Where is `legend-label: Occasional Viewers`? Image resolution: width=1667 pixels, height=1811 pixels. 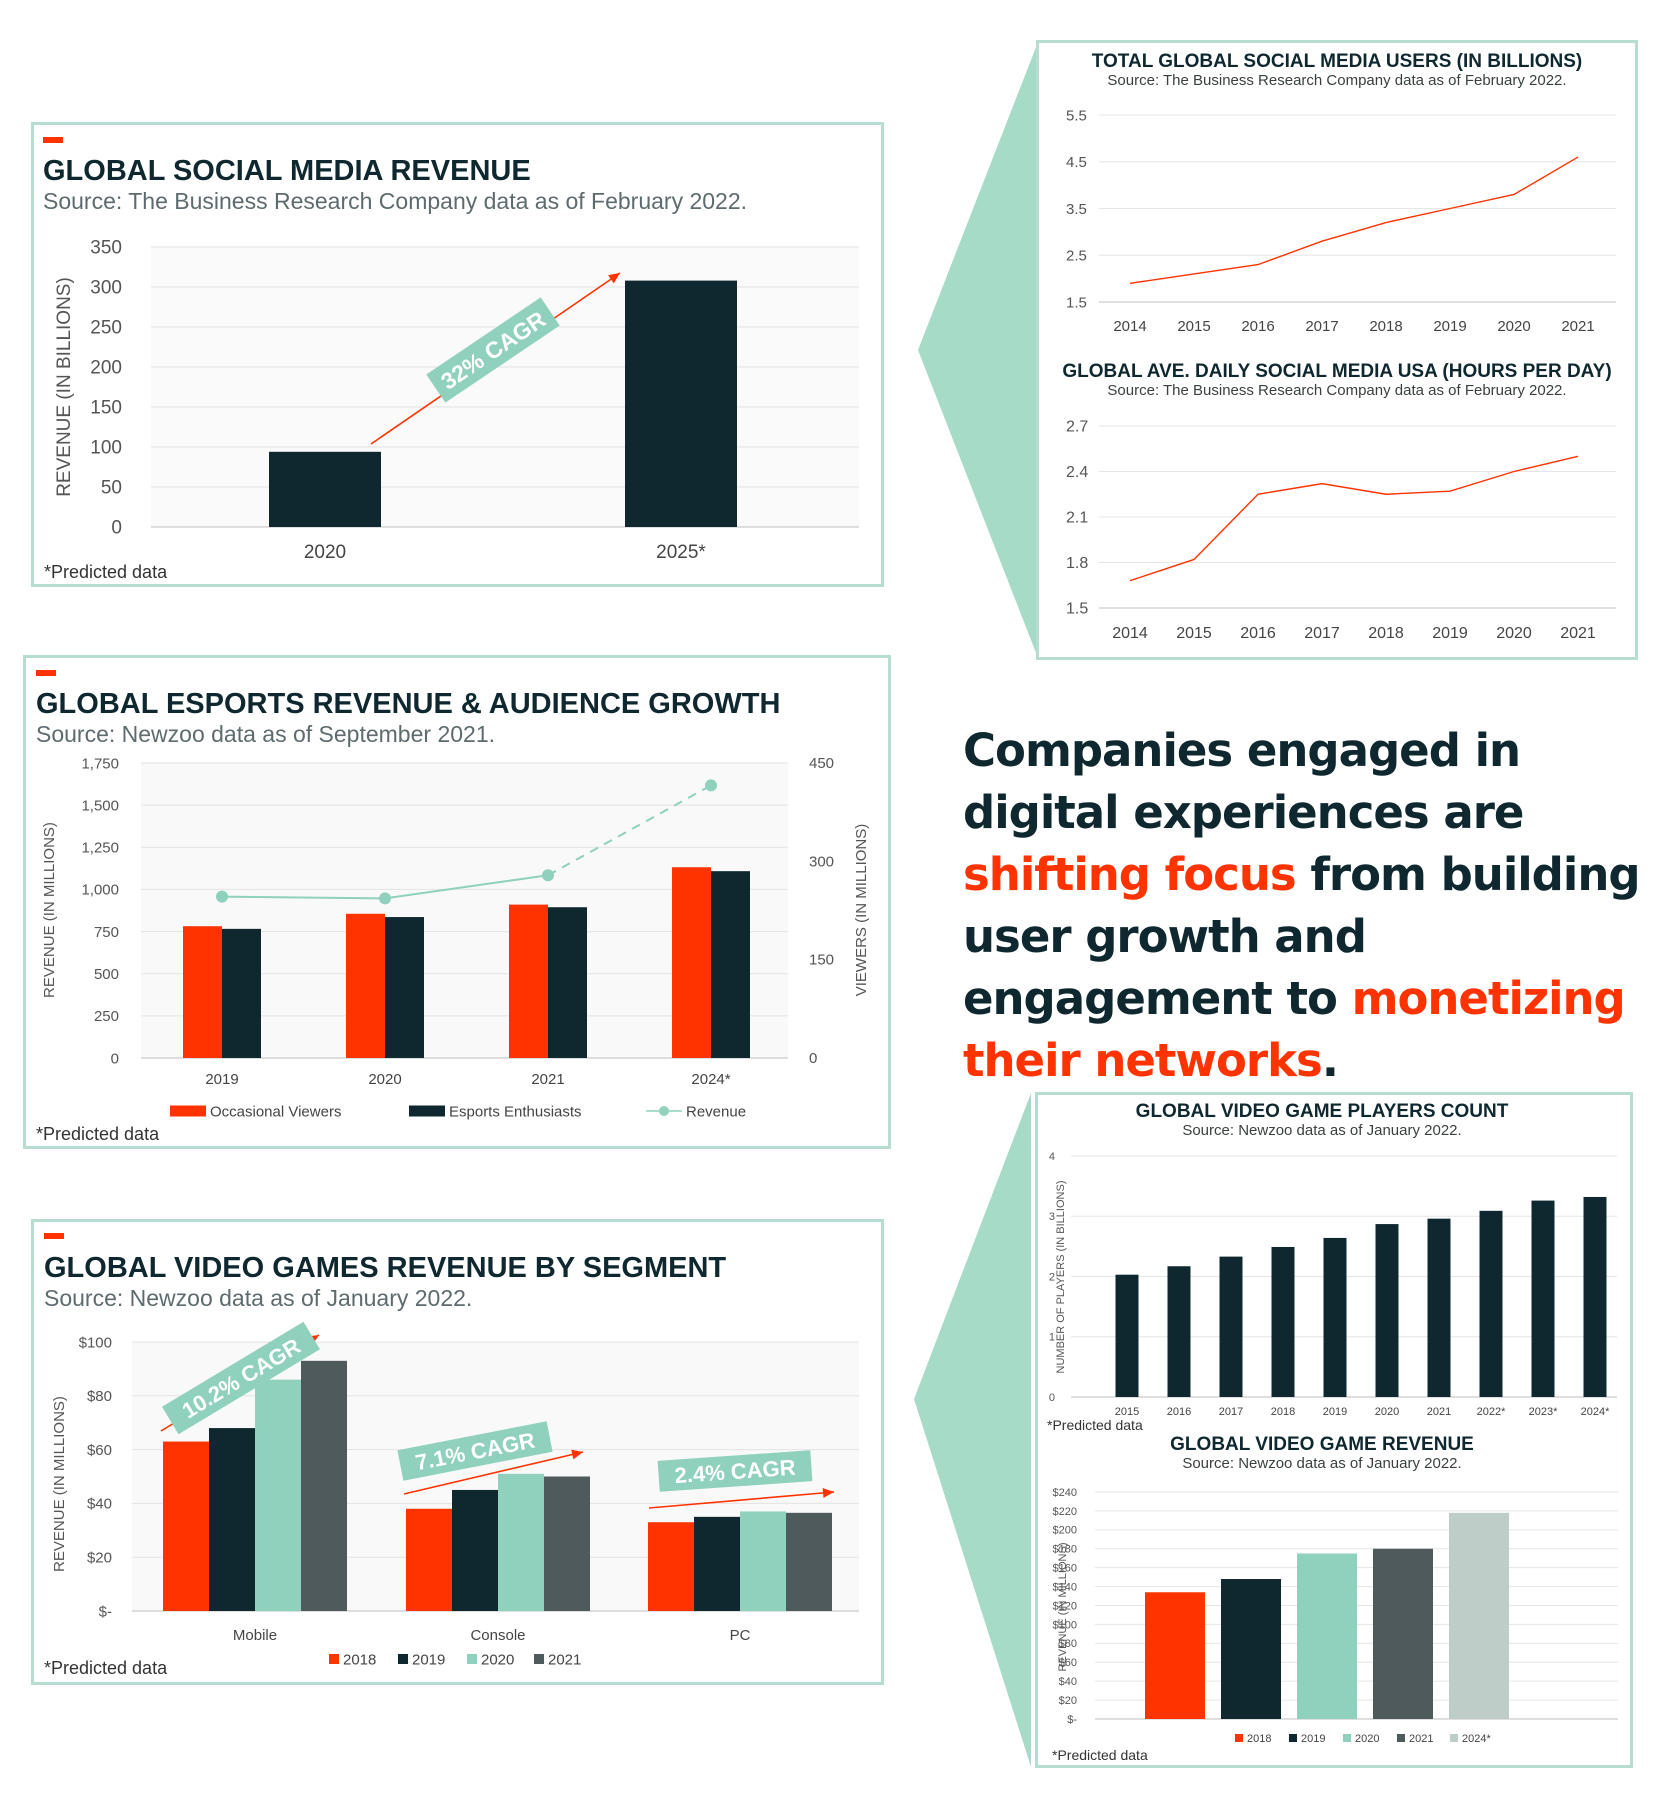
legend-label: Occasional Viewers is located at coordinates (275, 1111).